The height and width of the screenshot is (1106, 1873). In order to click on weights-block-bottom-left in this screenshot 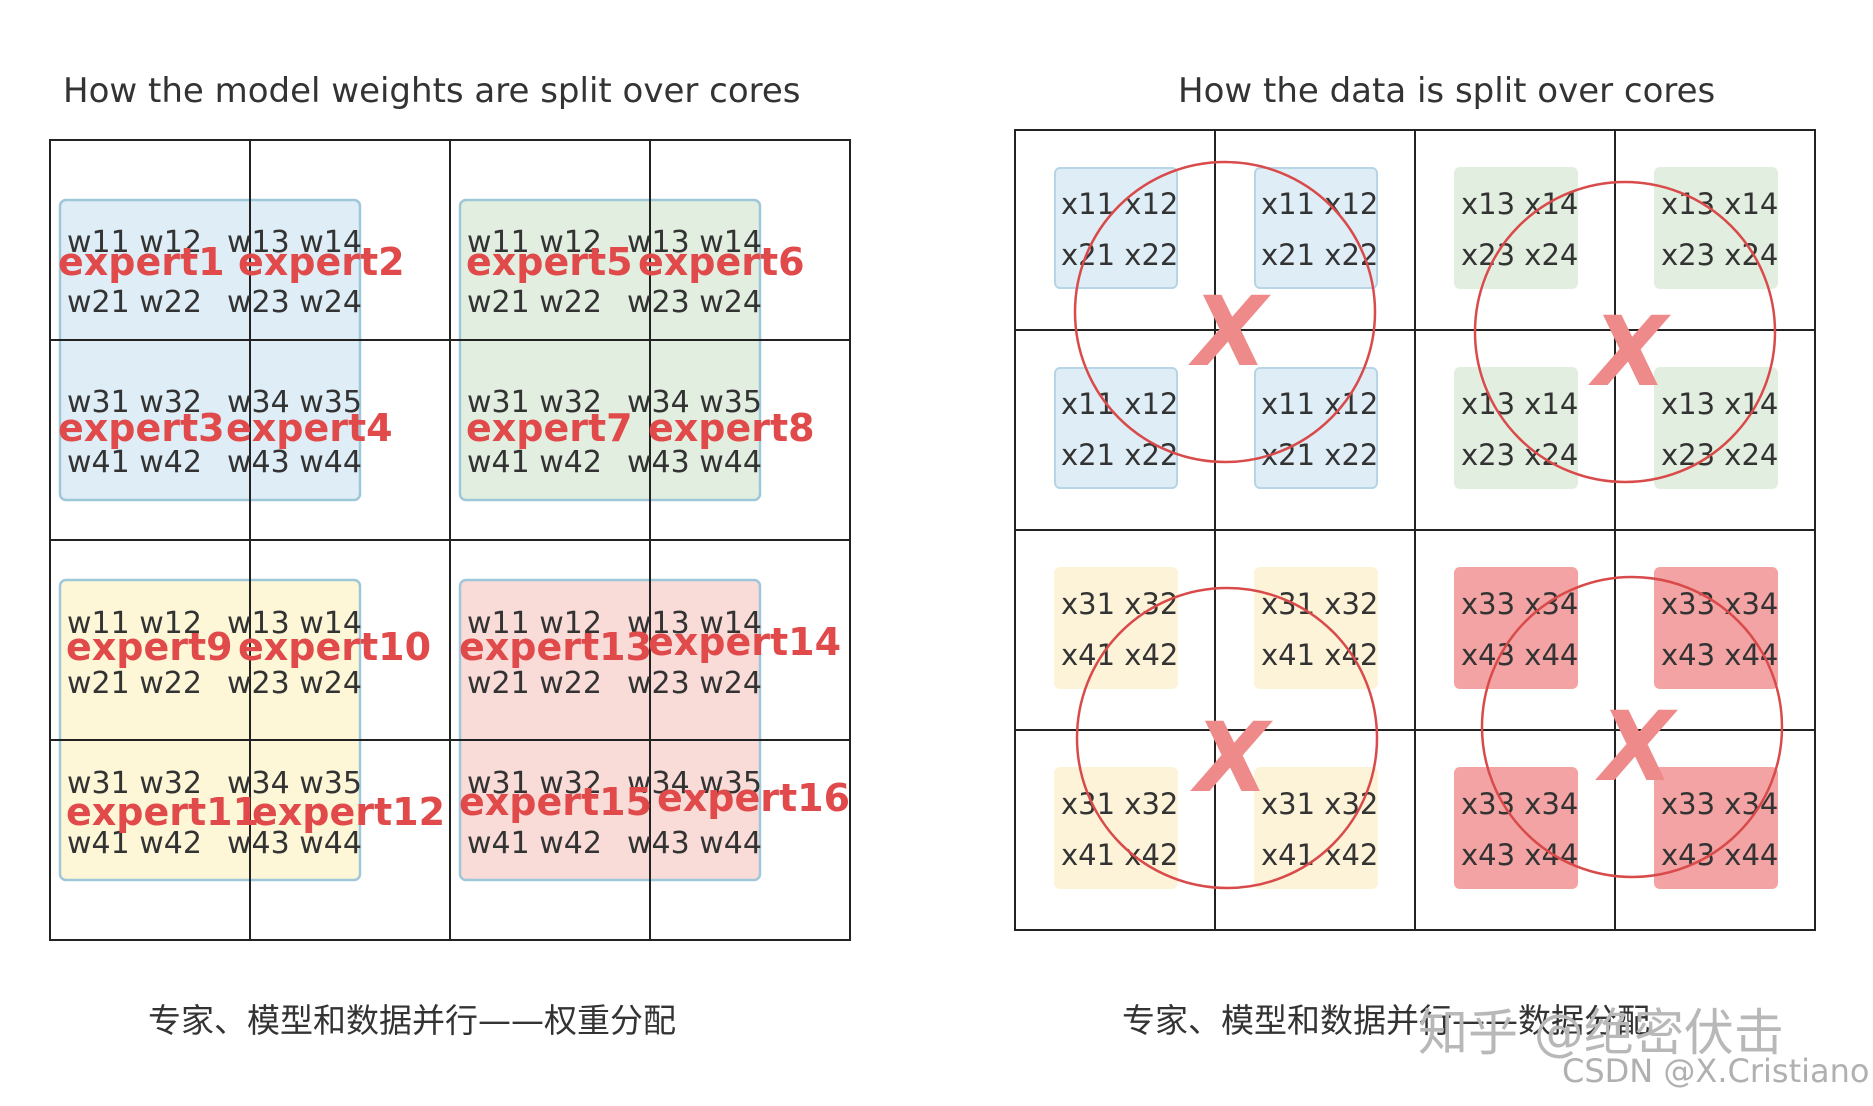, I will do `click(210, 730)`.